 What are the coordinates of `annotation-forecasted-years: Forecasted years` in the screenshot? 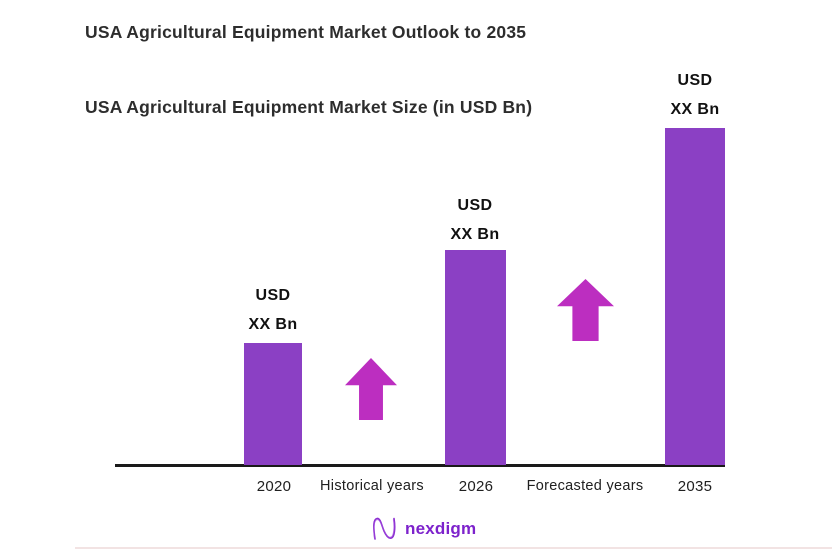 It's located at (585, 486).